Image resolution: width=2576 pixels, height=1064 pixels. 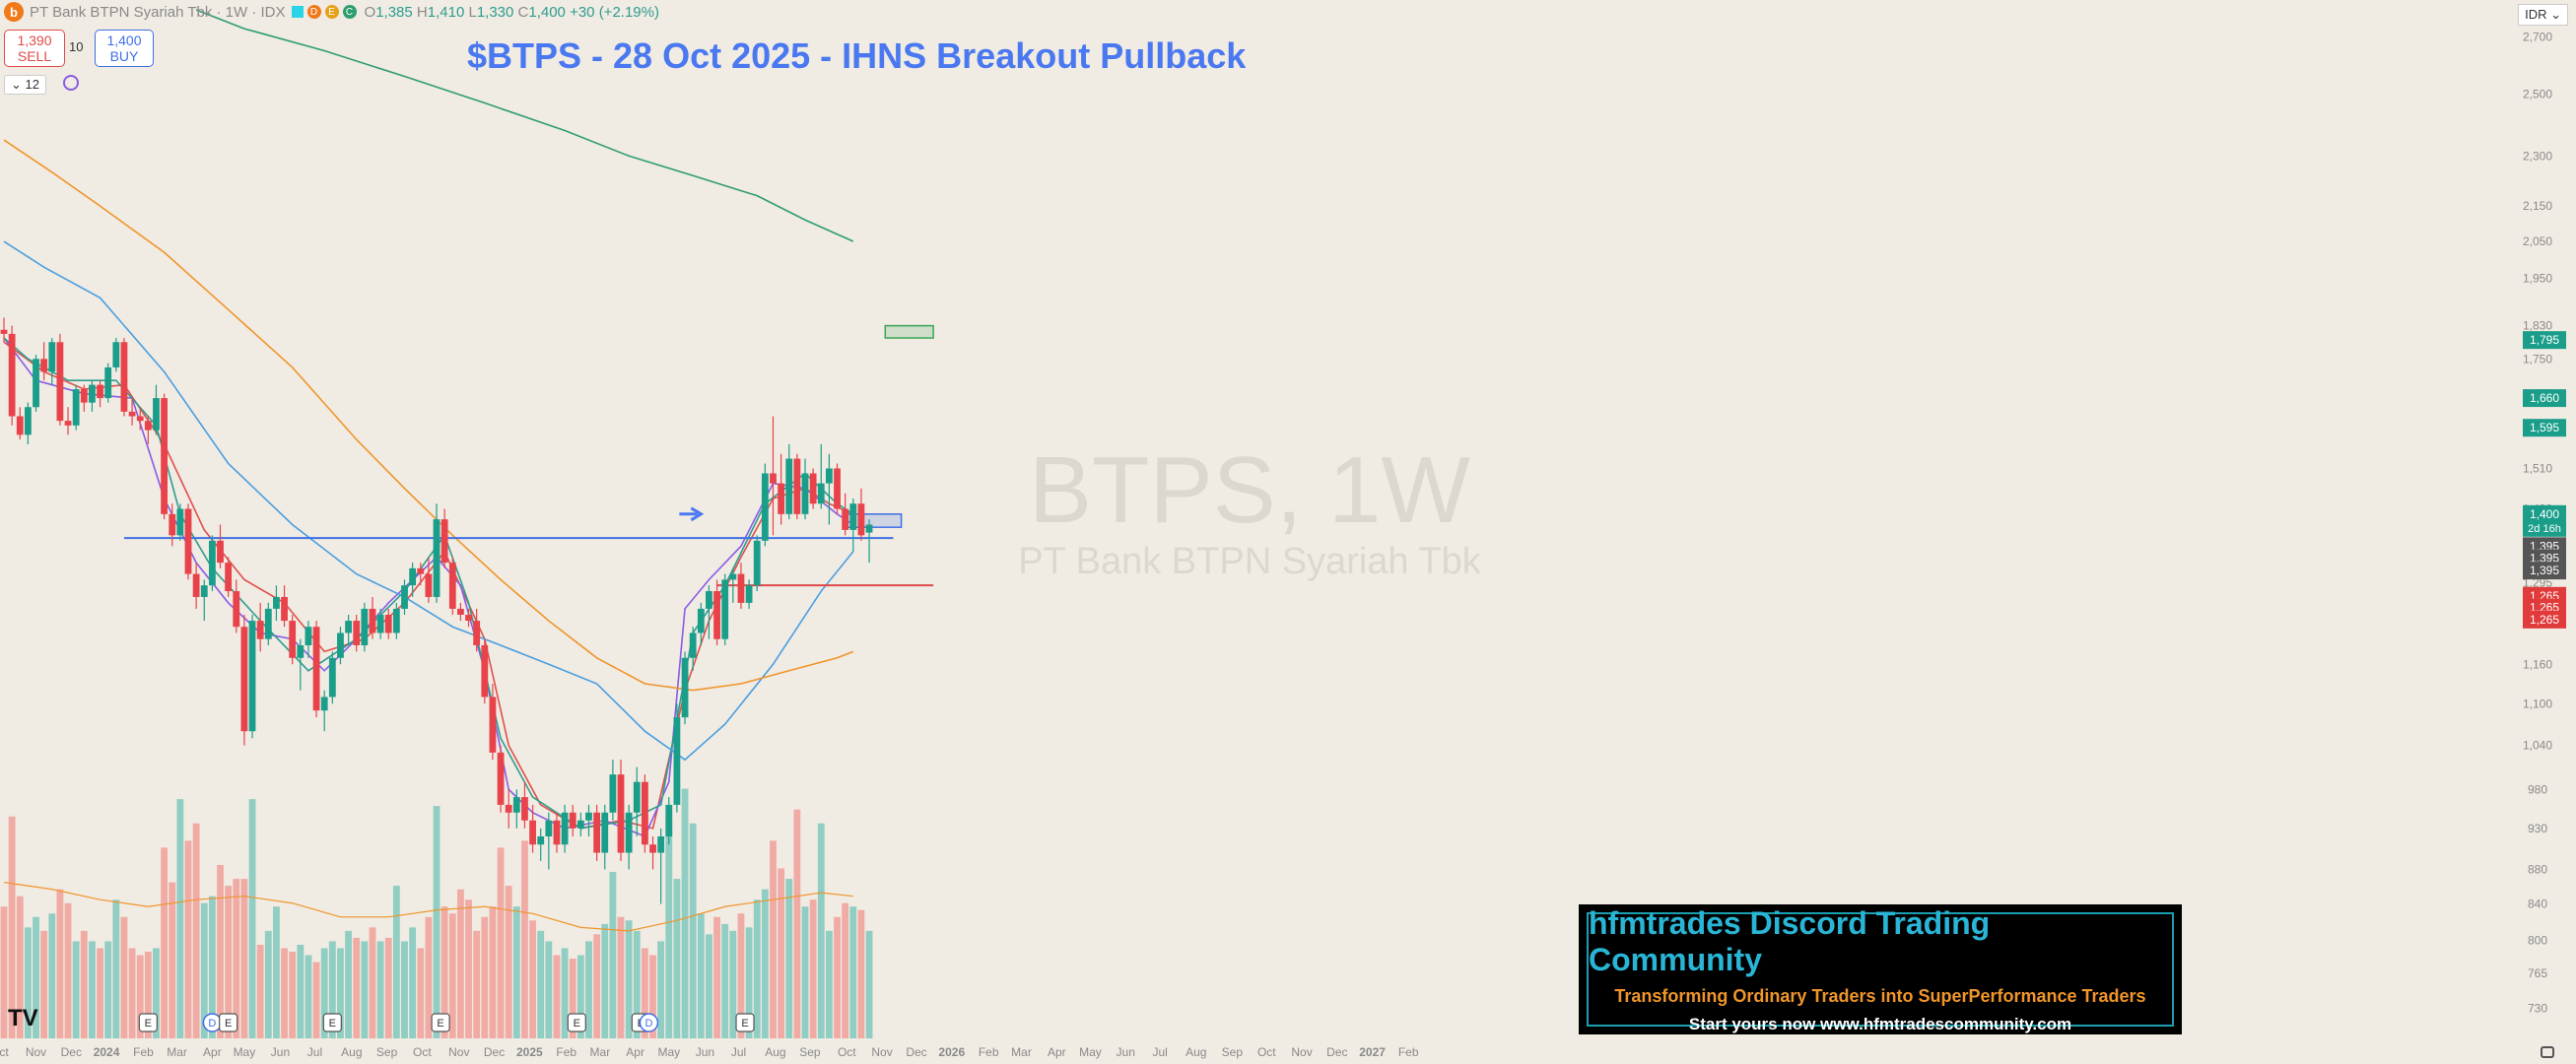 I want to click on y-tick-label: 800, so click(x=2538, y=940).